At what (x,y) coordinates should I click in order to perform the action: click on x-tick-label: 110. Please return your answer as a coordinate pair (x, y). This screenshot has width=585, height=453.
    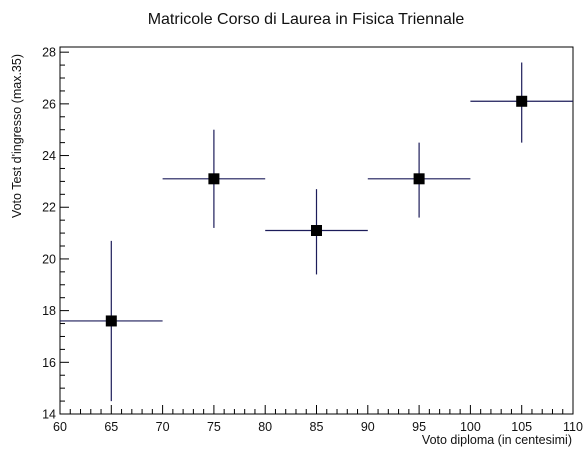
    Looking at the image, I should click on (573, 427).